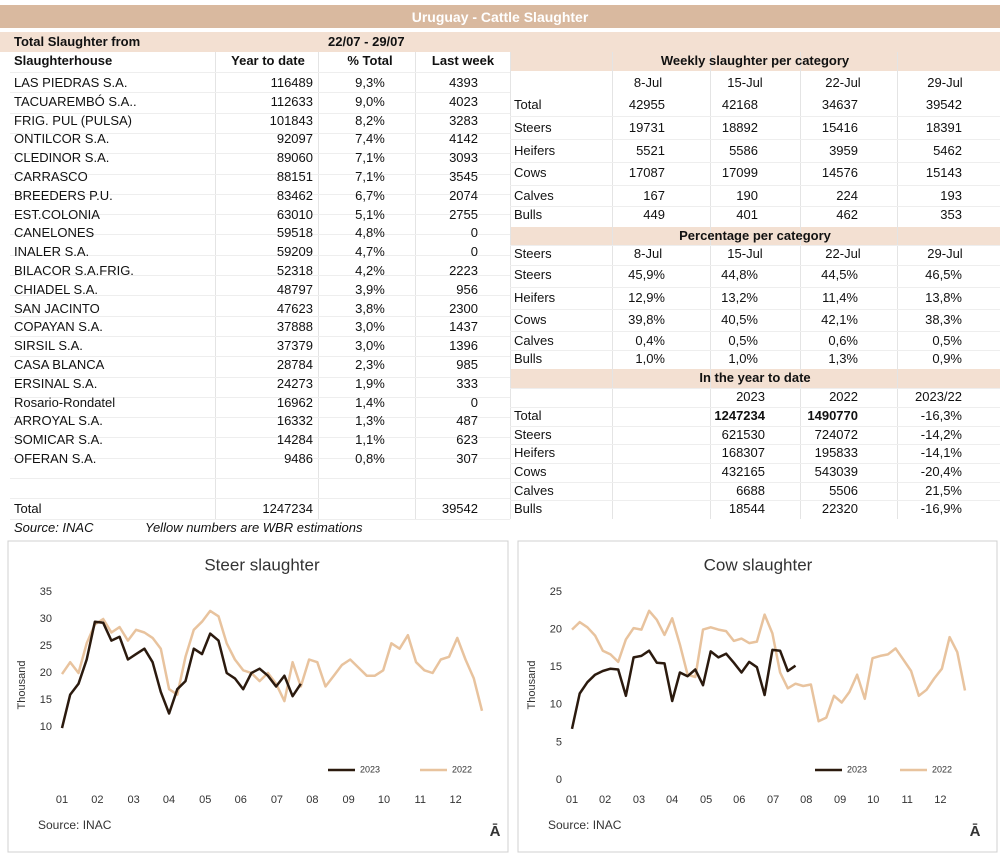 Image resolution: width=1000 pixels, height=855 pixels. I want to click on cell: 39542, so click(459, 508).